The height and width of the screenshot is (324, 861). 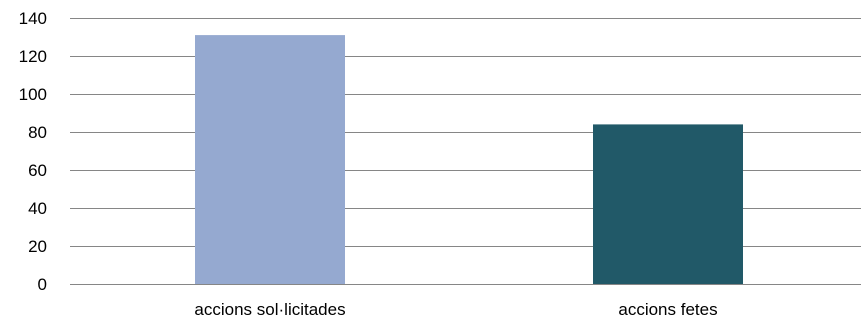 I want to click on y-tick-label: 60, so click(x=37, y=170).